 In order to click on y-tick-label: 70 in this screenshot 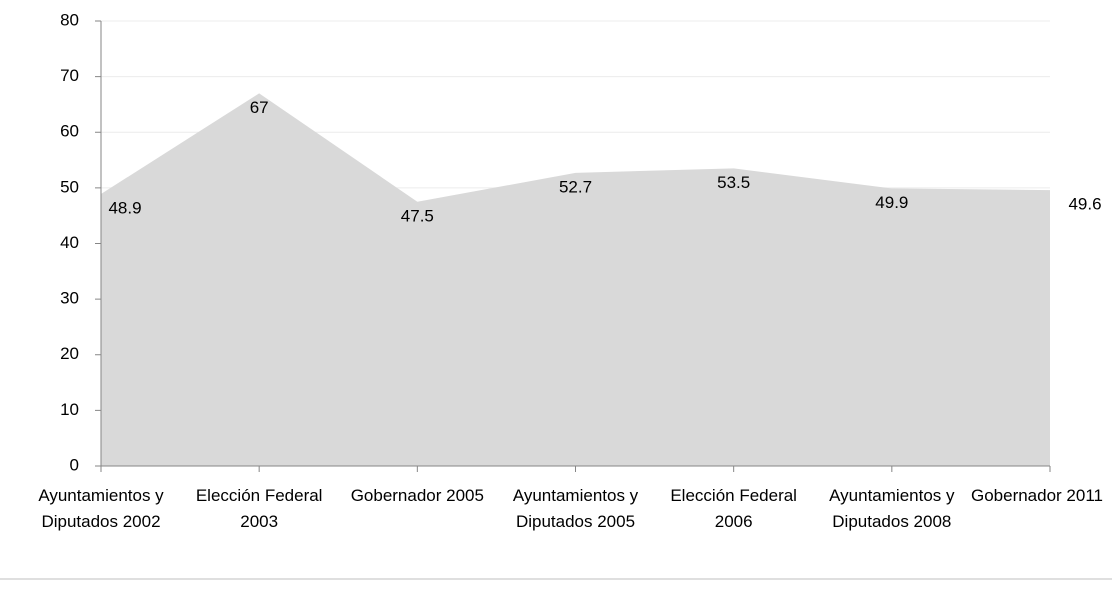, I will do `click(69, 75)`.